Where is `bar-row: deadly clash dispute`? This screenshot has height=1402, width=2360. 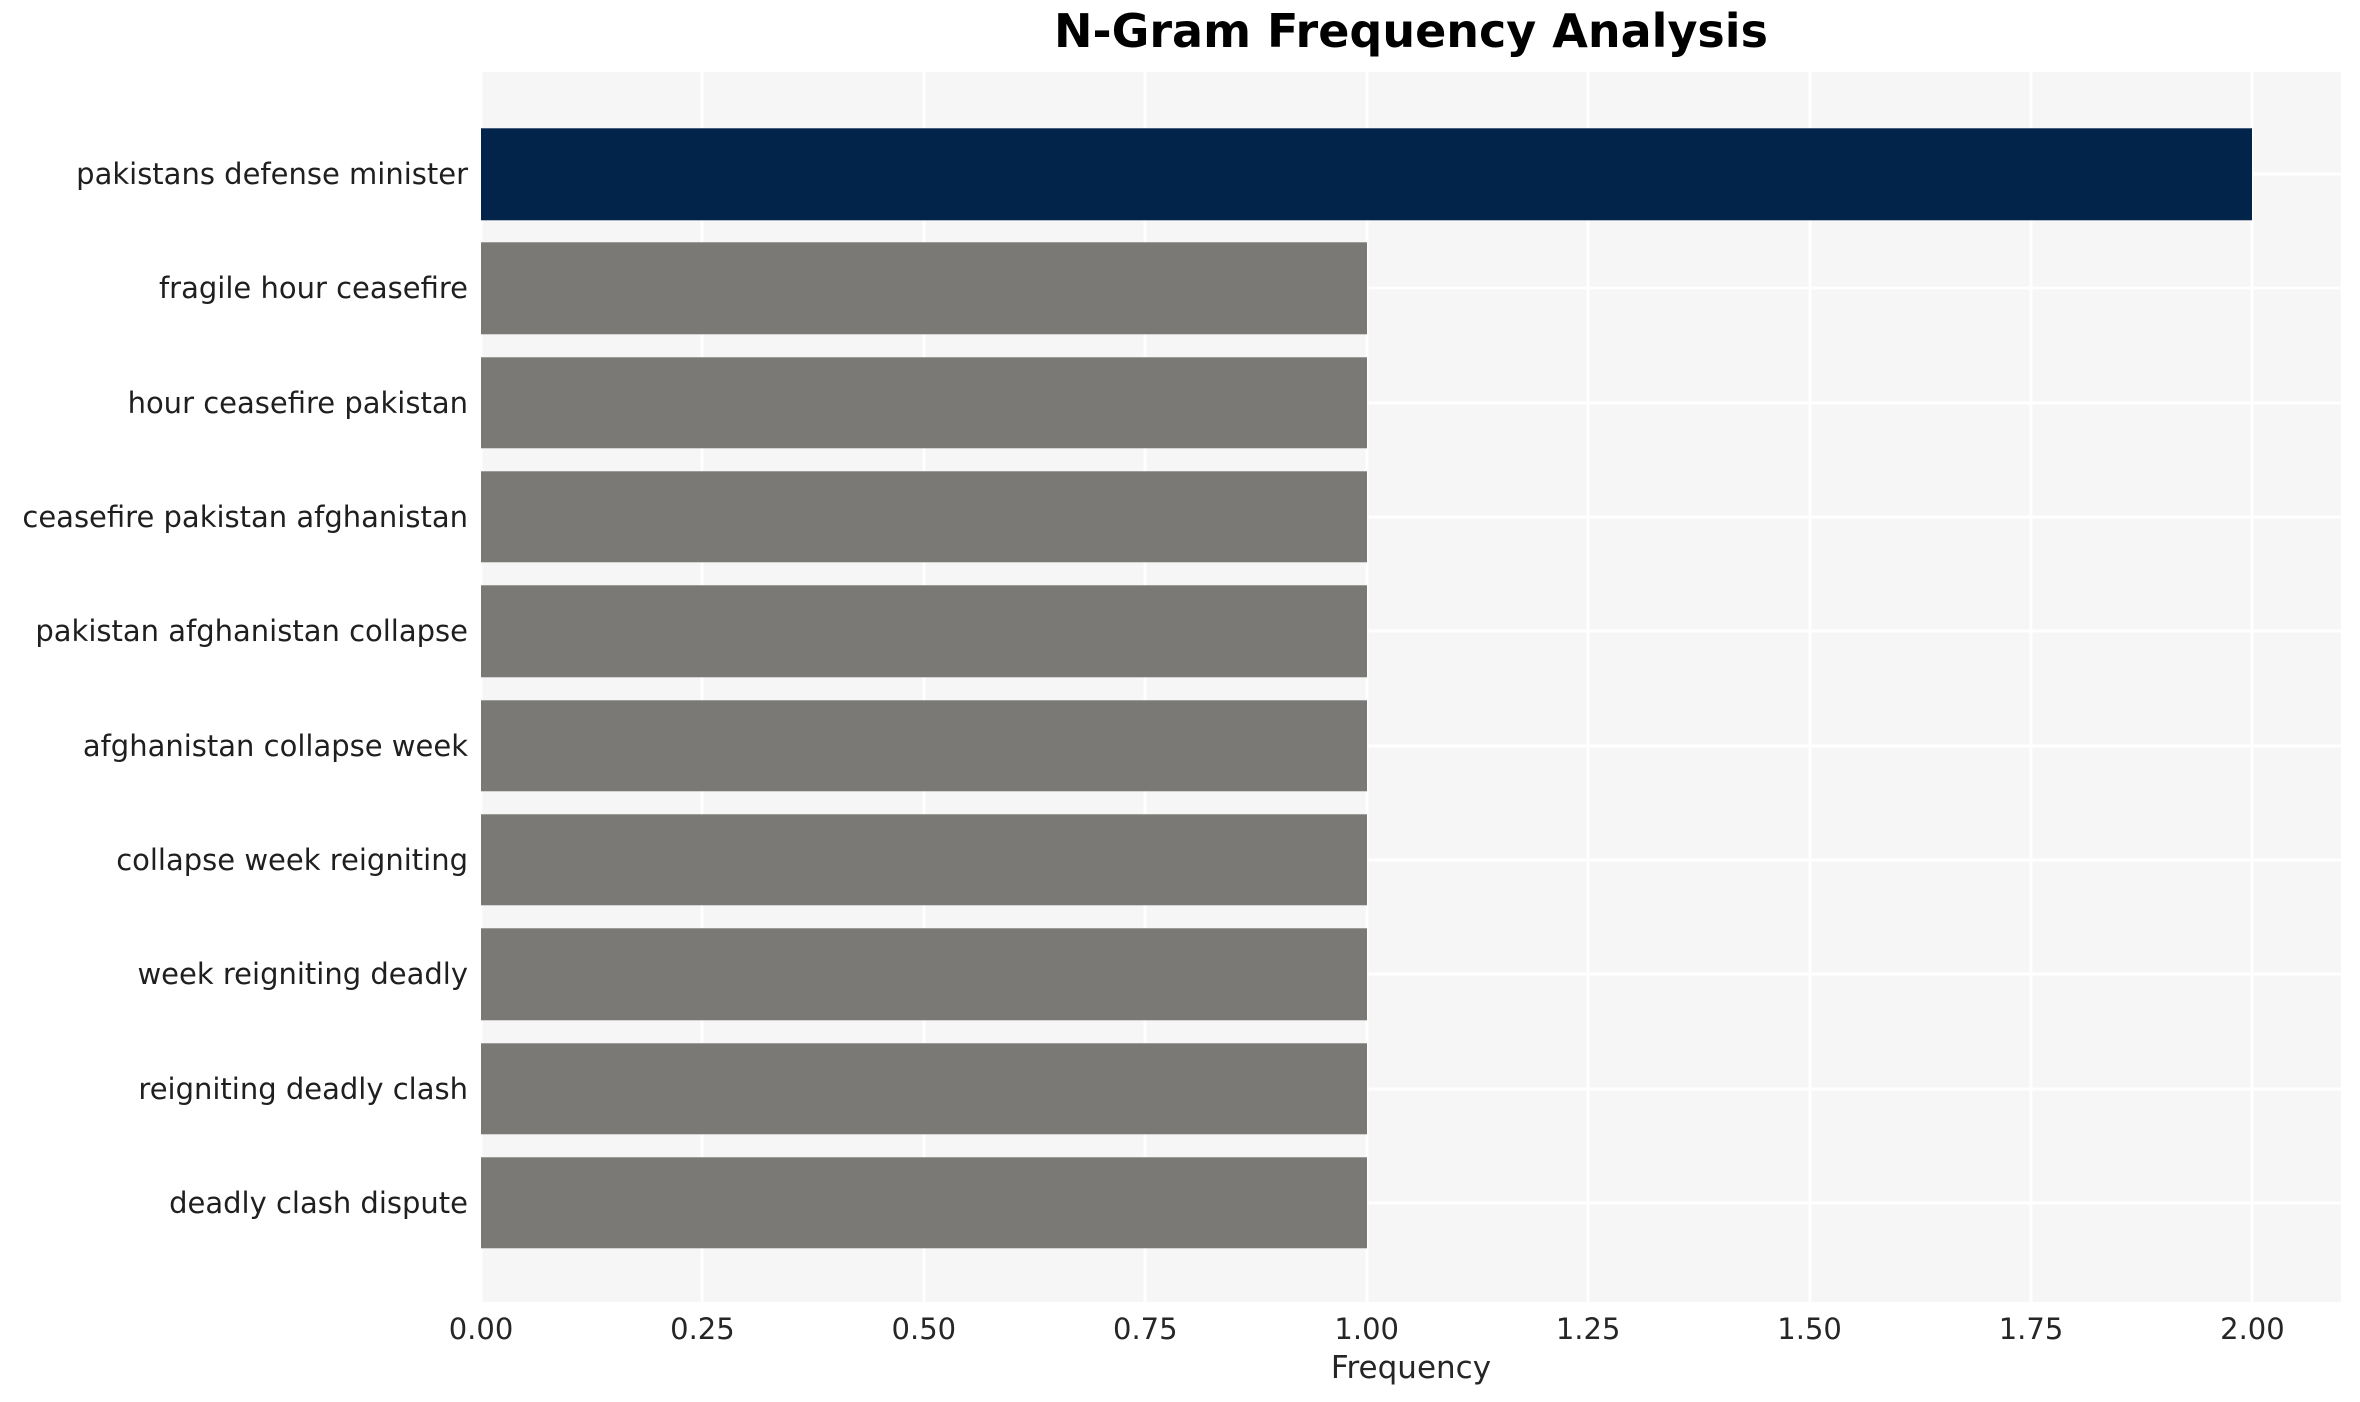
bar-row: deadly clash dispute is located at coordinates (1170, 1203).